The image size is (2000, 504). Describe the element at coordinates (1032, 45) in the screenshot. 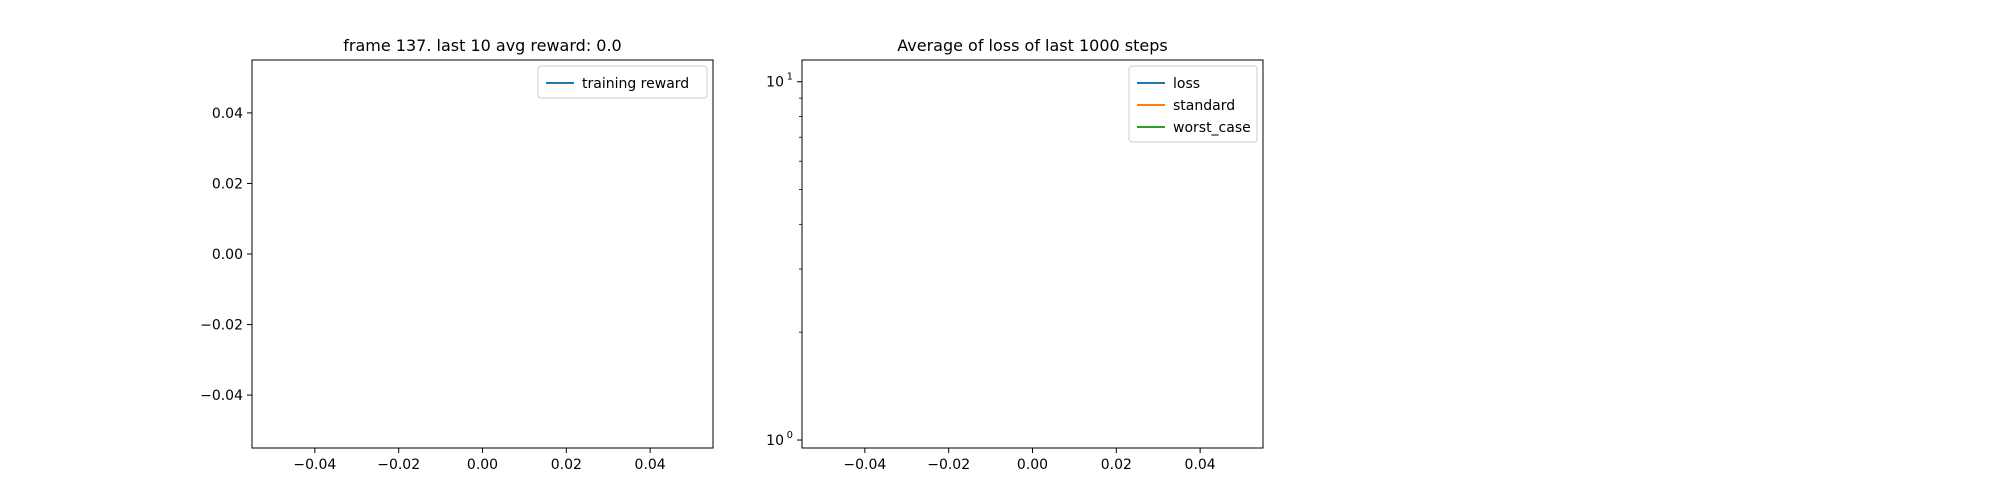

I see `chart-title: Average of loss of last 1000 steps` at that location.